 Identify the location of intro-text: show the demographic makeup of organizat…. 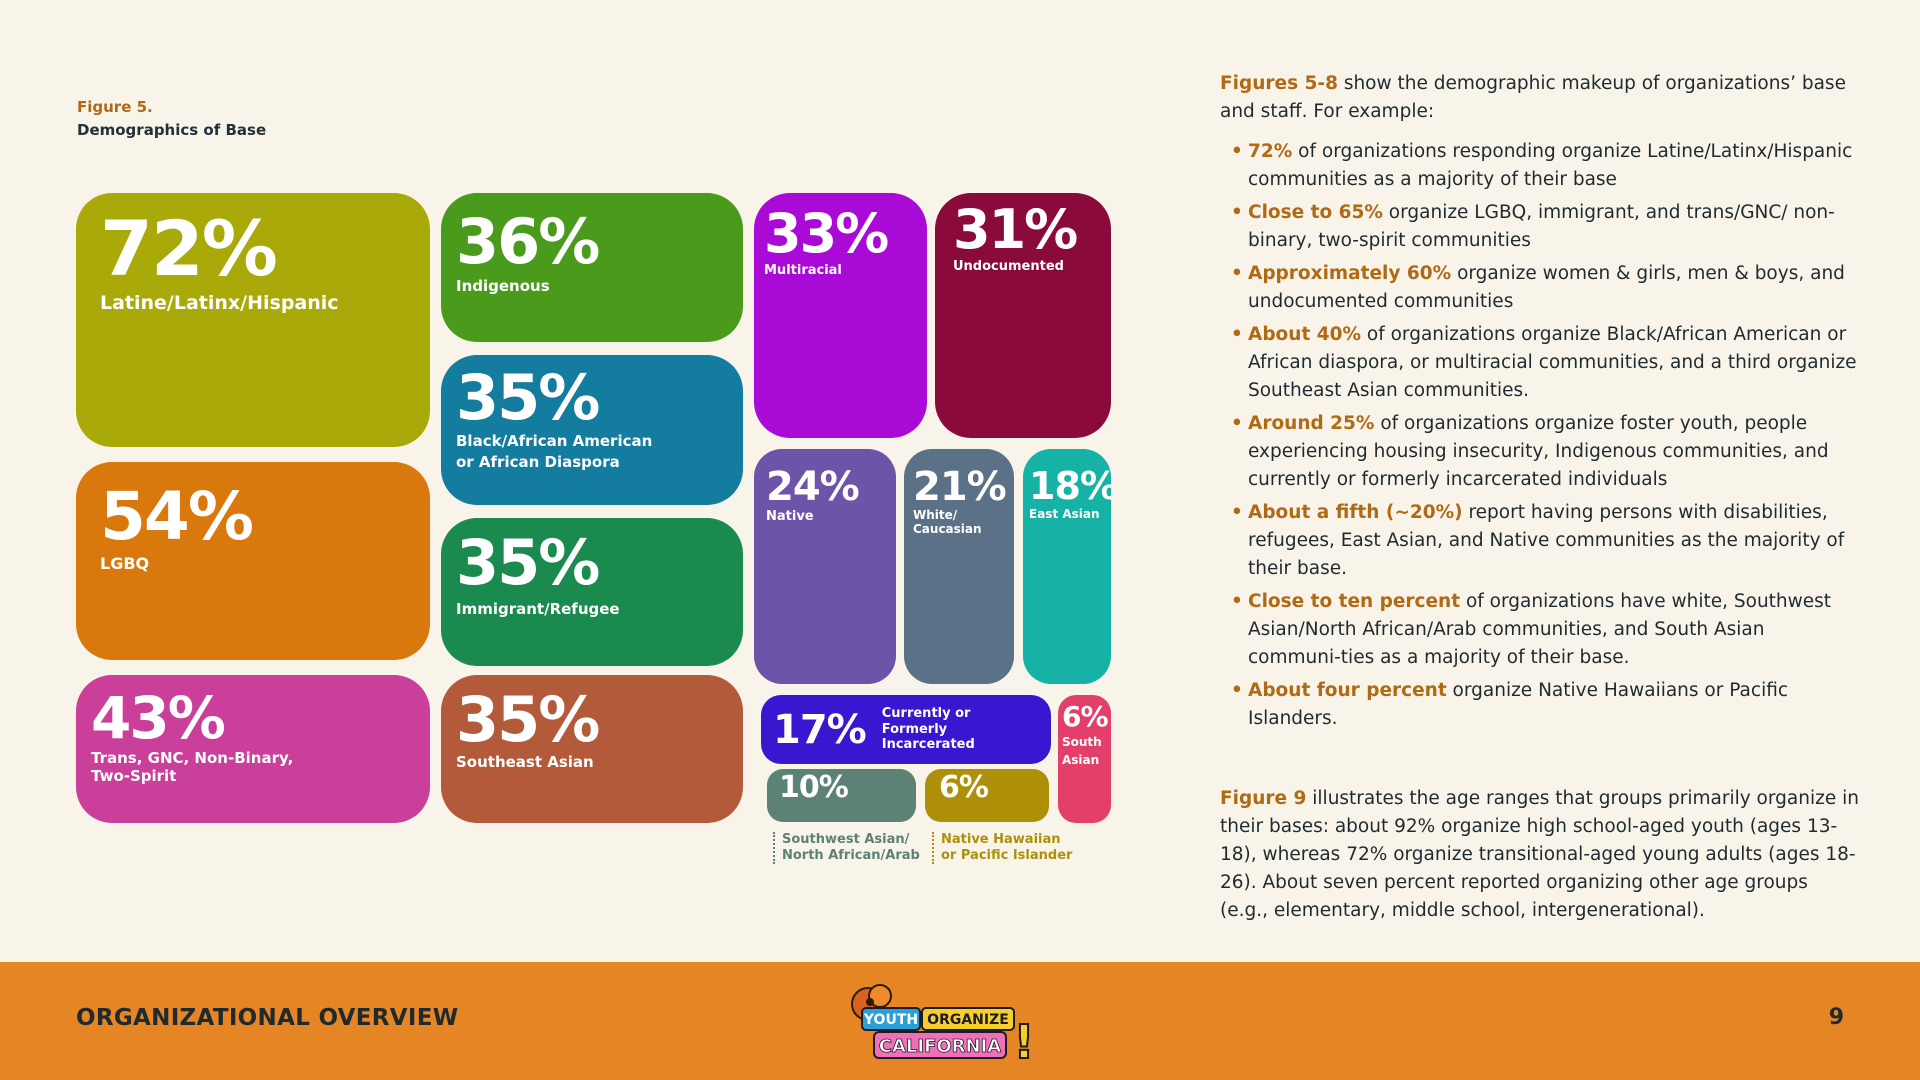
(1533, 97).